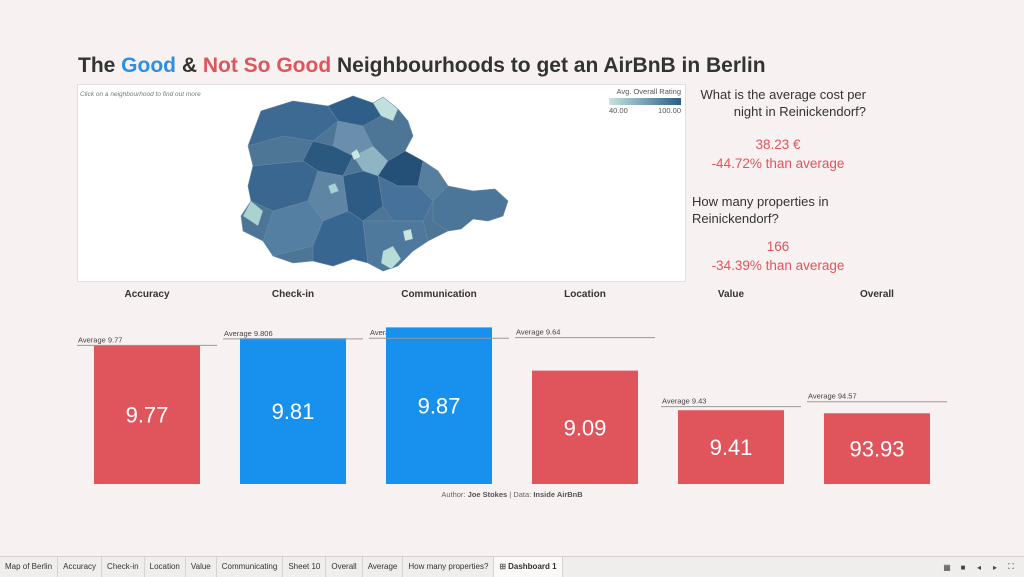 This screenshot has width=1024, height=577. I want to click on location-average-label: Average 9.64, so click(538, 332).